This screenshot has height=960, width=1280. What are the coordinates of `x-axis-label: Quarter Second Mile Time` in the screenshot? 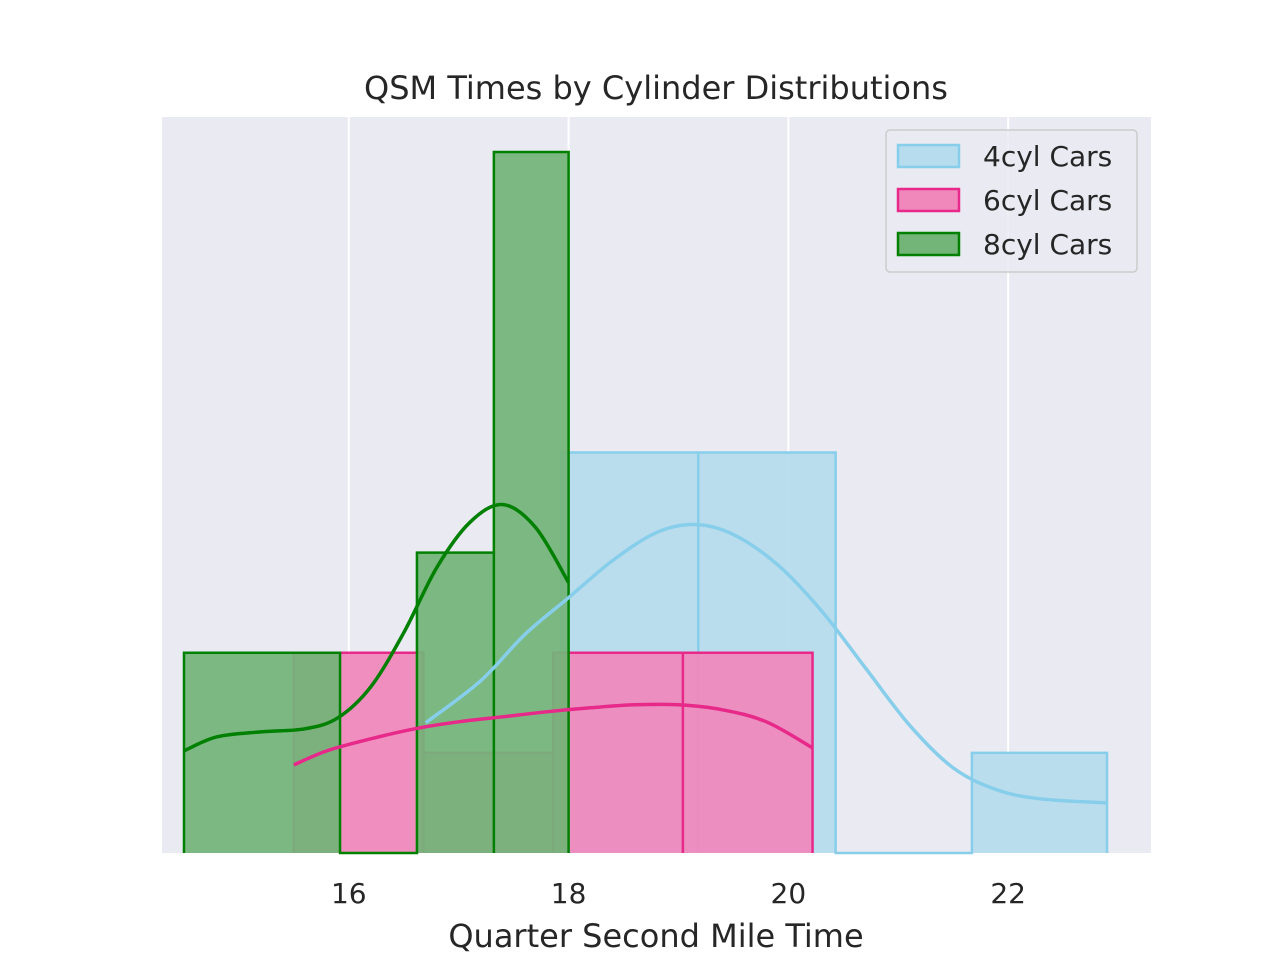 It's located at (655, 936).